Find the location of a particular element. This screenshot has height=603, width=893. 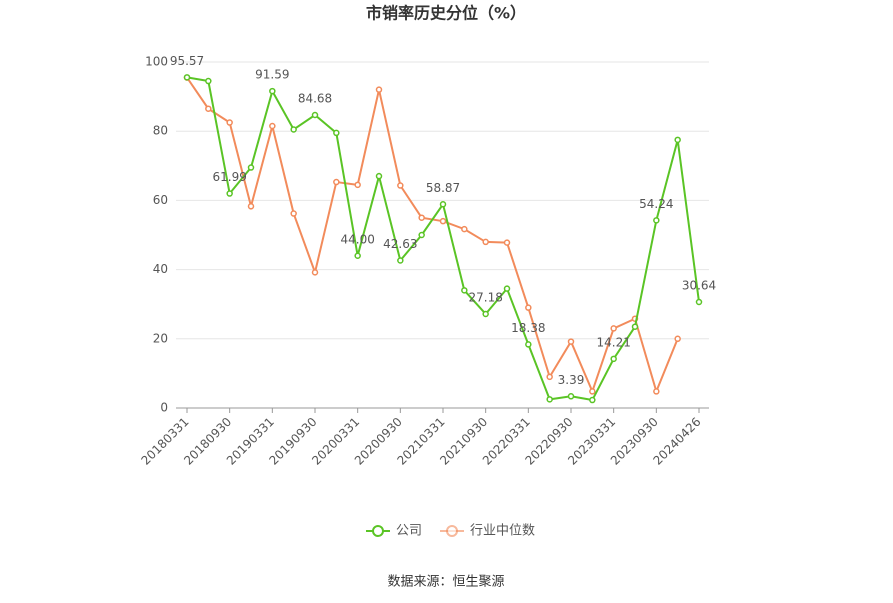

data-label: 14.21 is located at coordinates (613, 342).